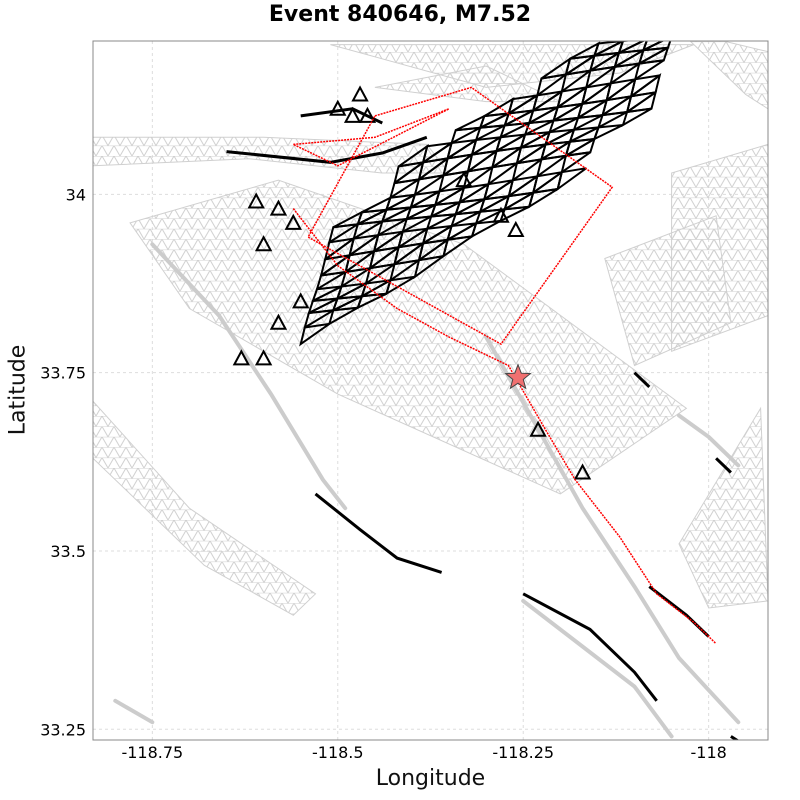  Describe the element at coordinates (152, 752) in the screenshot. I see `x-tick-label: -118.75` at that location.